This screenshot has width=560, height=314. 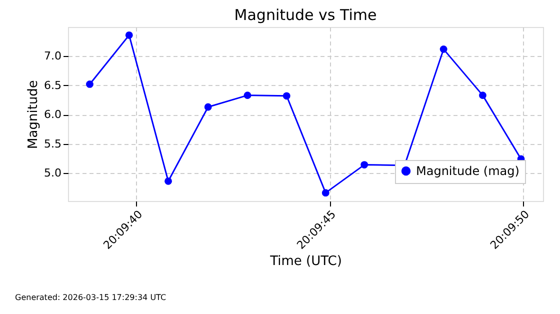 What do you see at coordinates (468, 171) in the screenshot?
I see `legend-label: Magnitude (mag)` at bounding box center [468, 171].